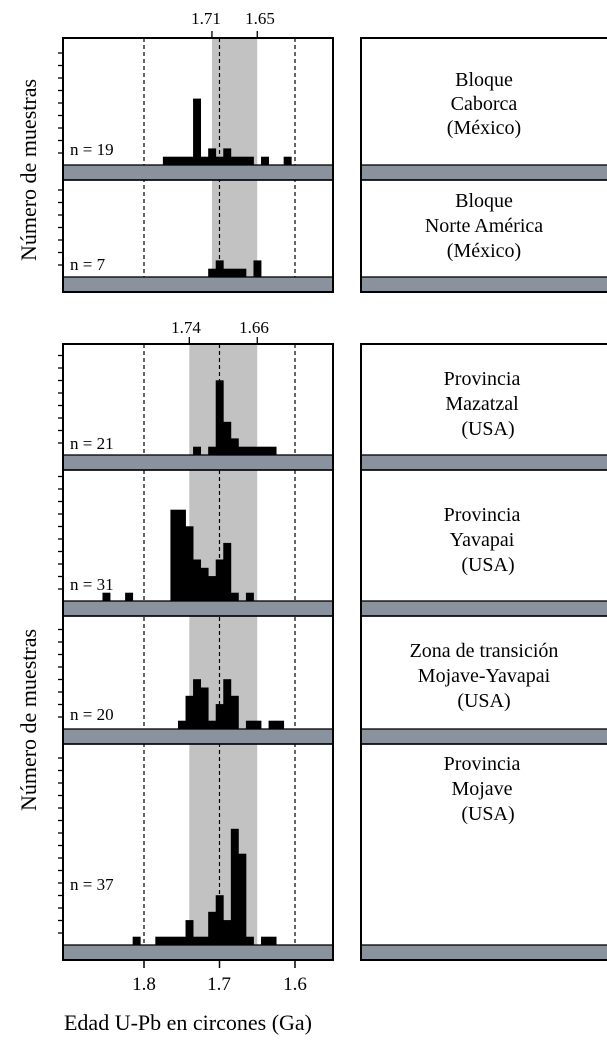  I want to click on title-caborca-line1: Bloque, so click(484, 80).